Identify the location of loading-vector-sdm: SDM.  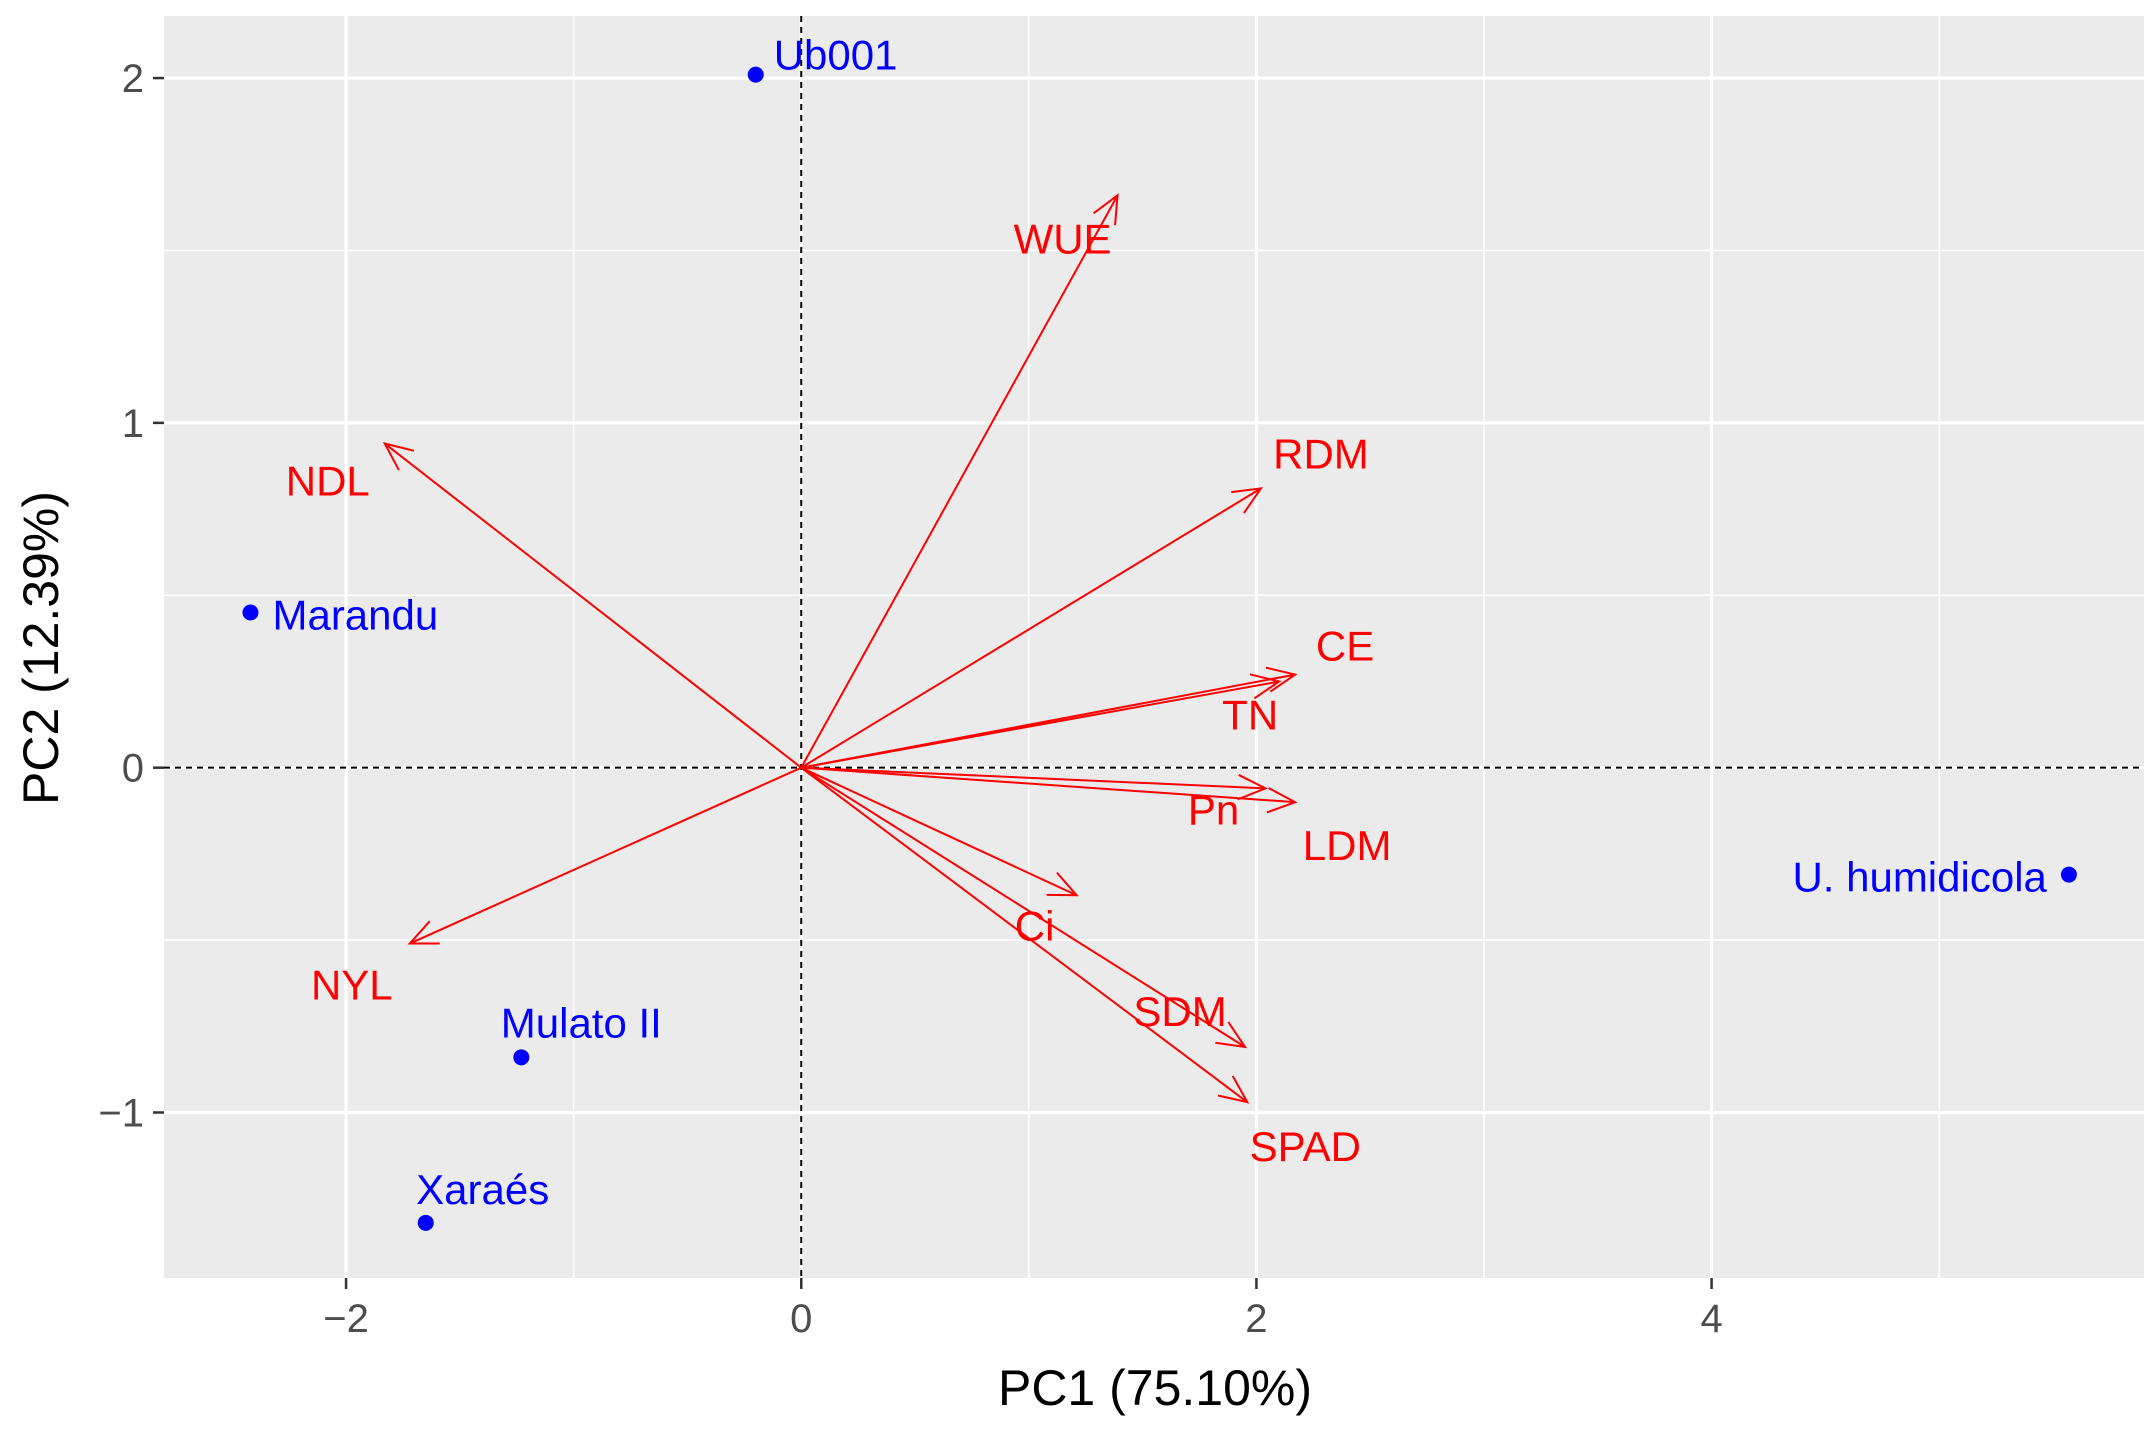
(1024, 907).